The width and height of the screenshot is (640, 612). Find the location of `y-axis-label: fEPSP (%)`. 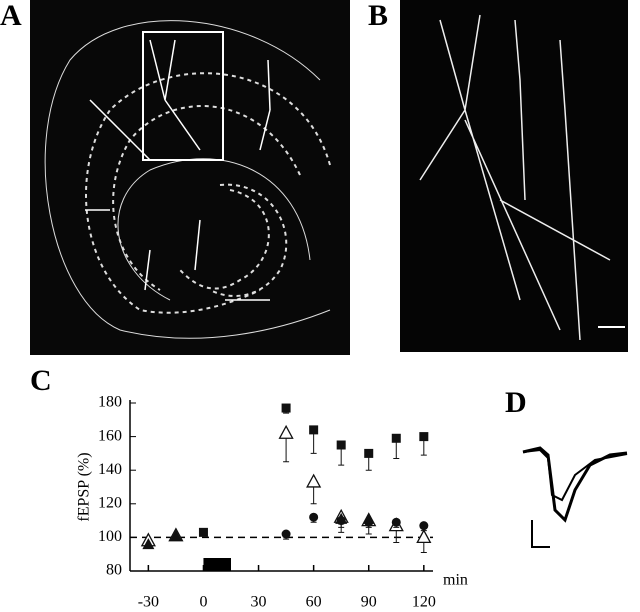

y-axis-label: fEPSP (%) is located at coordinates (84, 486).